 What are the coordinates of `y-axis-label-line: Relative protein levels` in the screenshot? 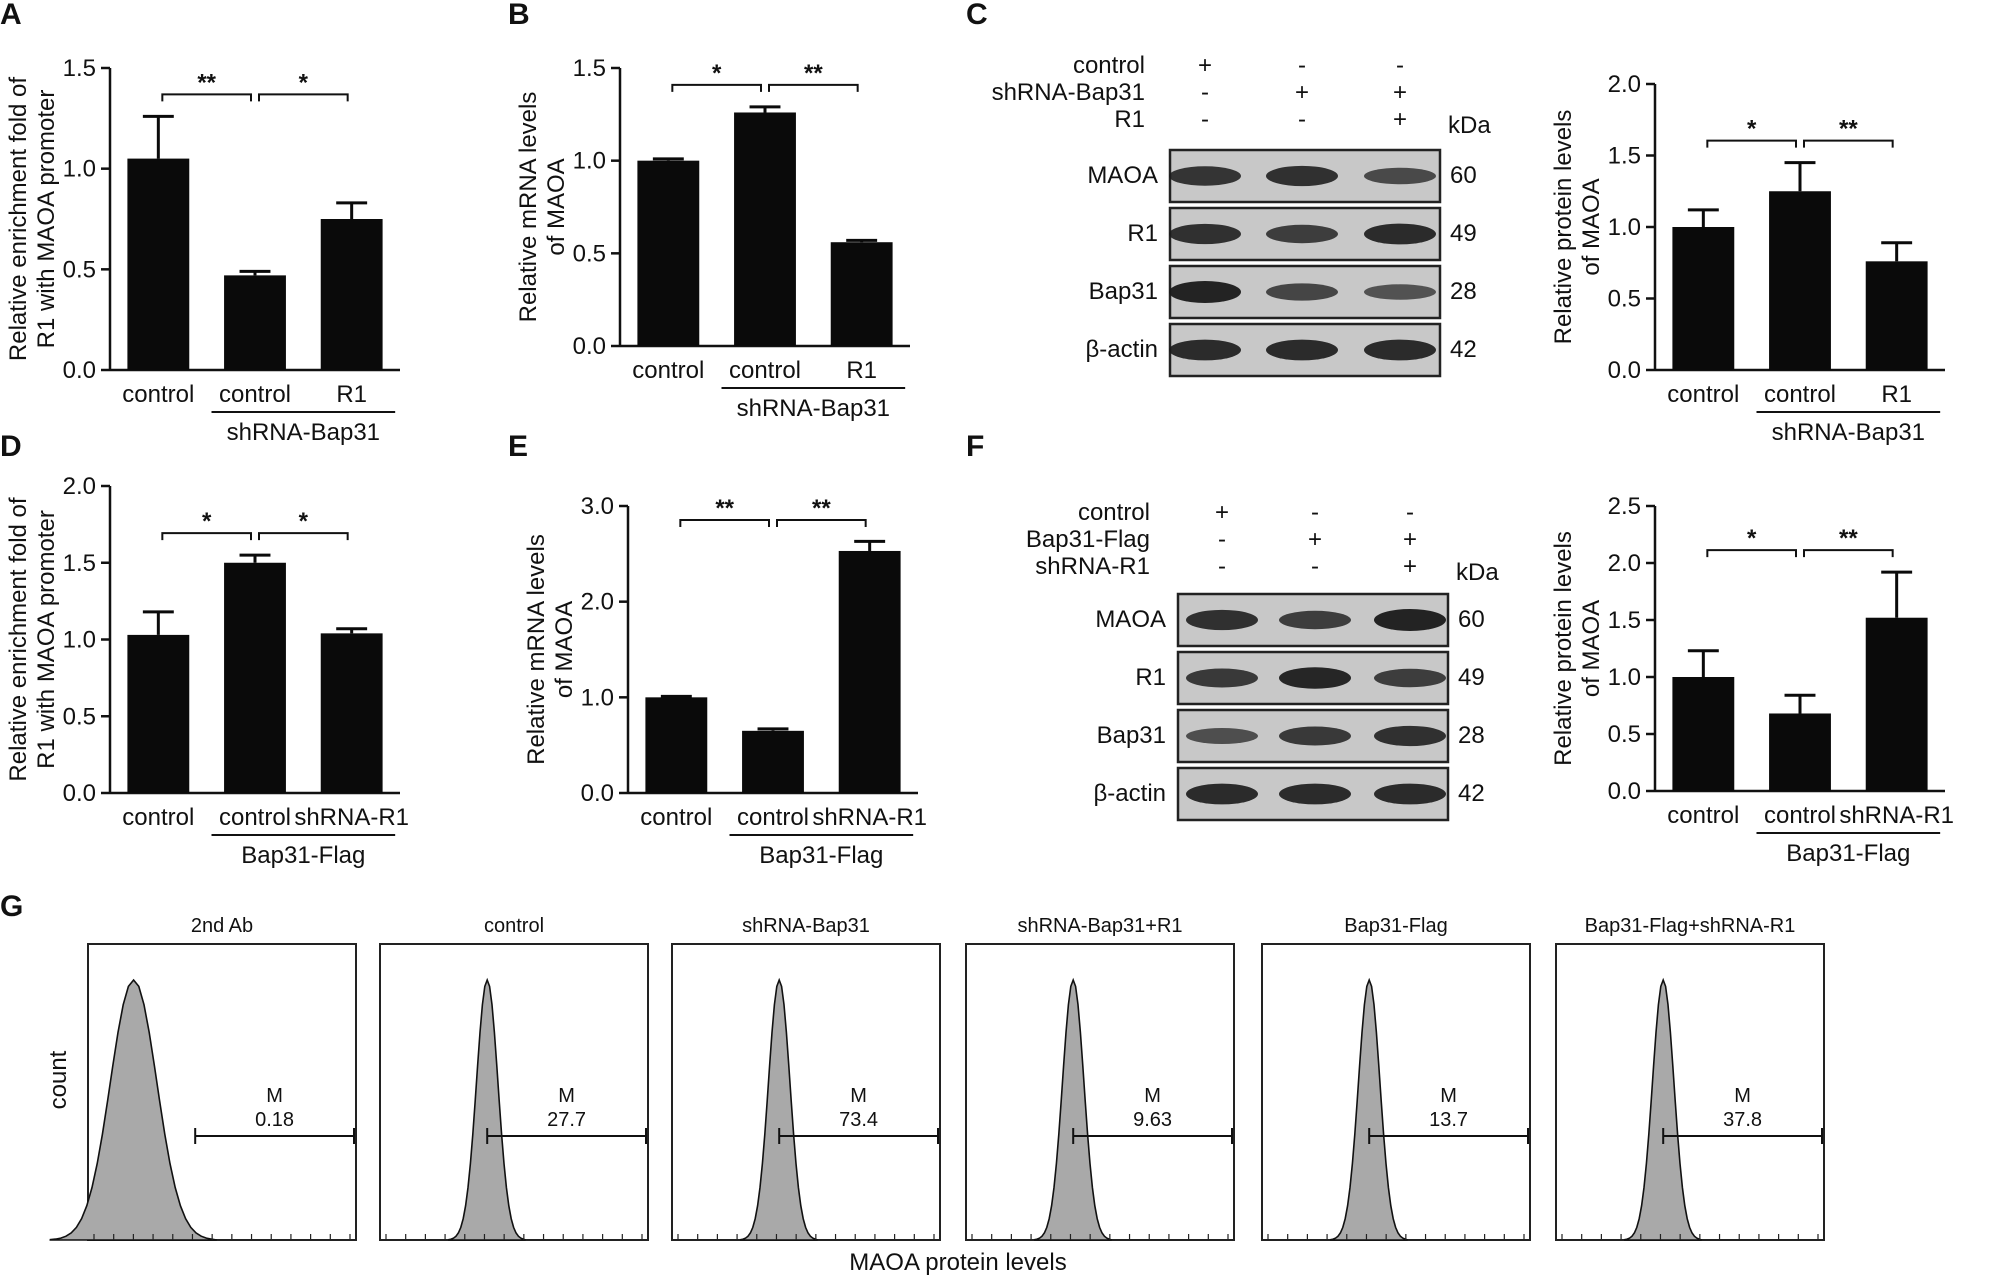 It's located at (1563, 227).